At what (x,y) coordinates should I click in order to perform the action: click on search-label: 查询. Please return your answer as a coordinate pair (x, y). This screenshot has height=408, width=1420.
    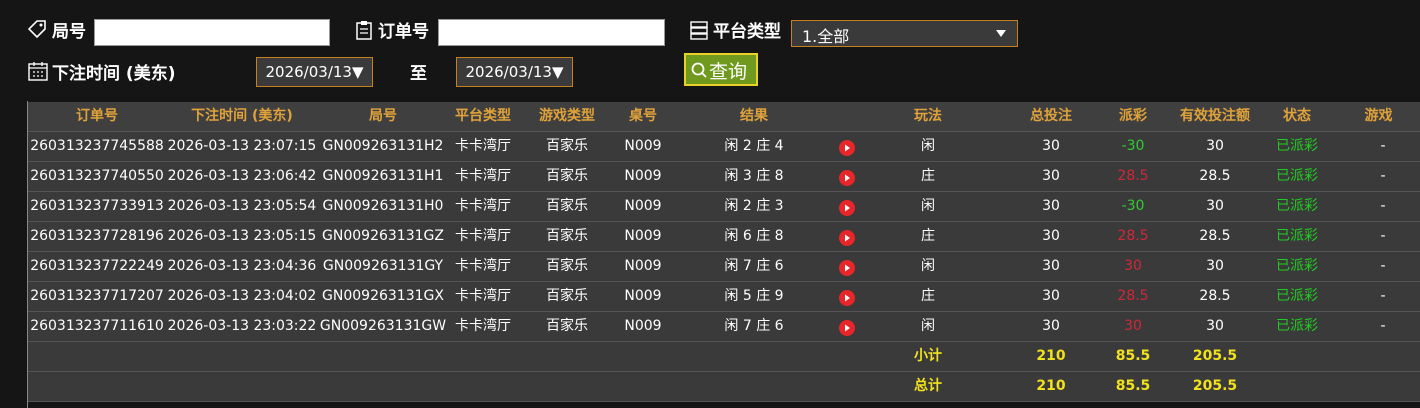
    Looking at the image, I should click on (728, 72).